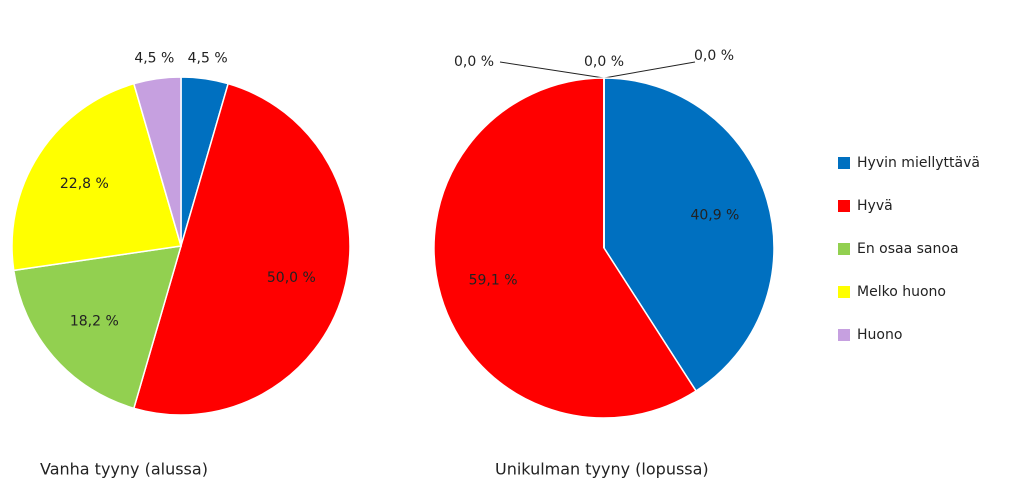 The width and height of the screenshot is (1026, 485). What do you see at coordinates (94, 321) in the screenshot?
I see `data-label: 18,2 %` at bounding box center [94, 321].